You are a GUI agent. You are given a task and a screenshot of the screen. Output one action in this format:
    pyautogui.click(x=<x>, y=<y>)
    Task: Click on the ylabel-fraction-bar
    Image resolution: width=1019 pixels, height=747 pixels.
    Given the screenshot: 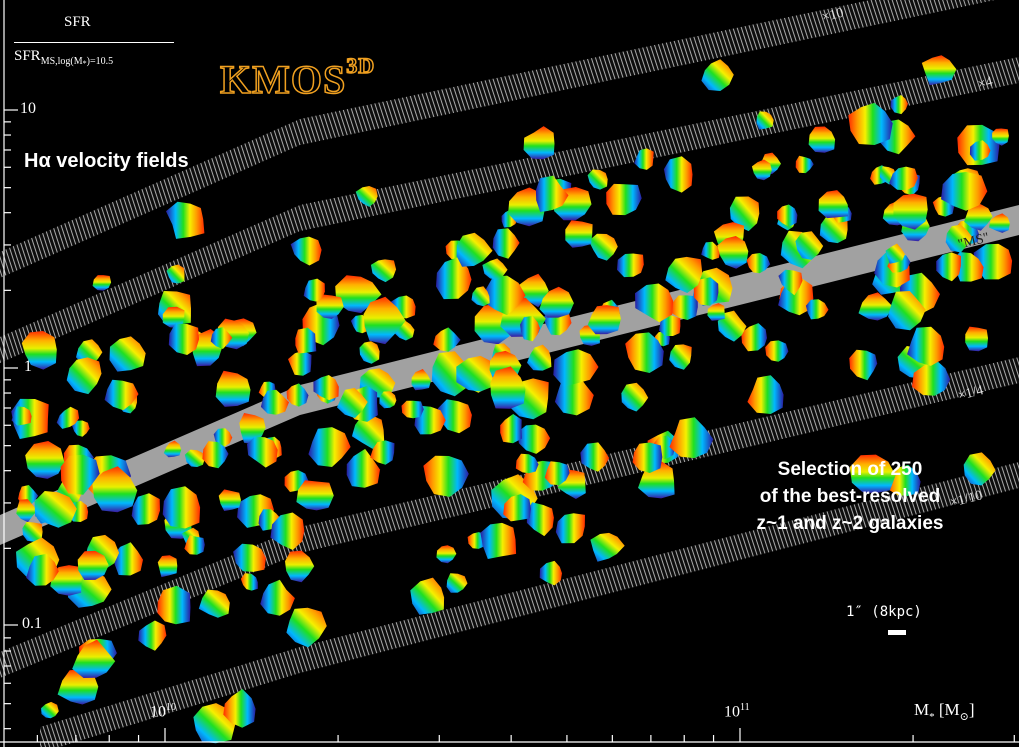 What is the action you would take?
    pyautogui.click(x=94, y=42)
    